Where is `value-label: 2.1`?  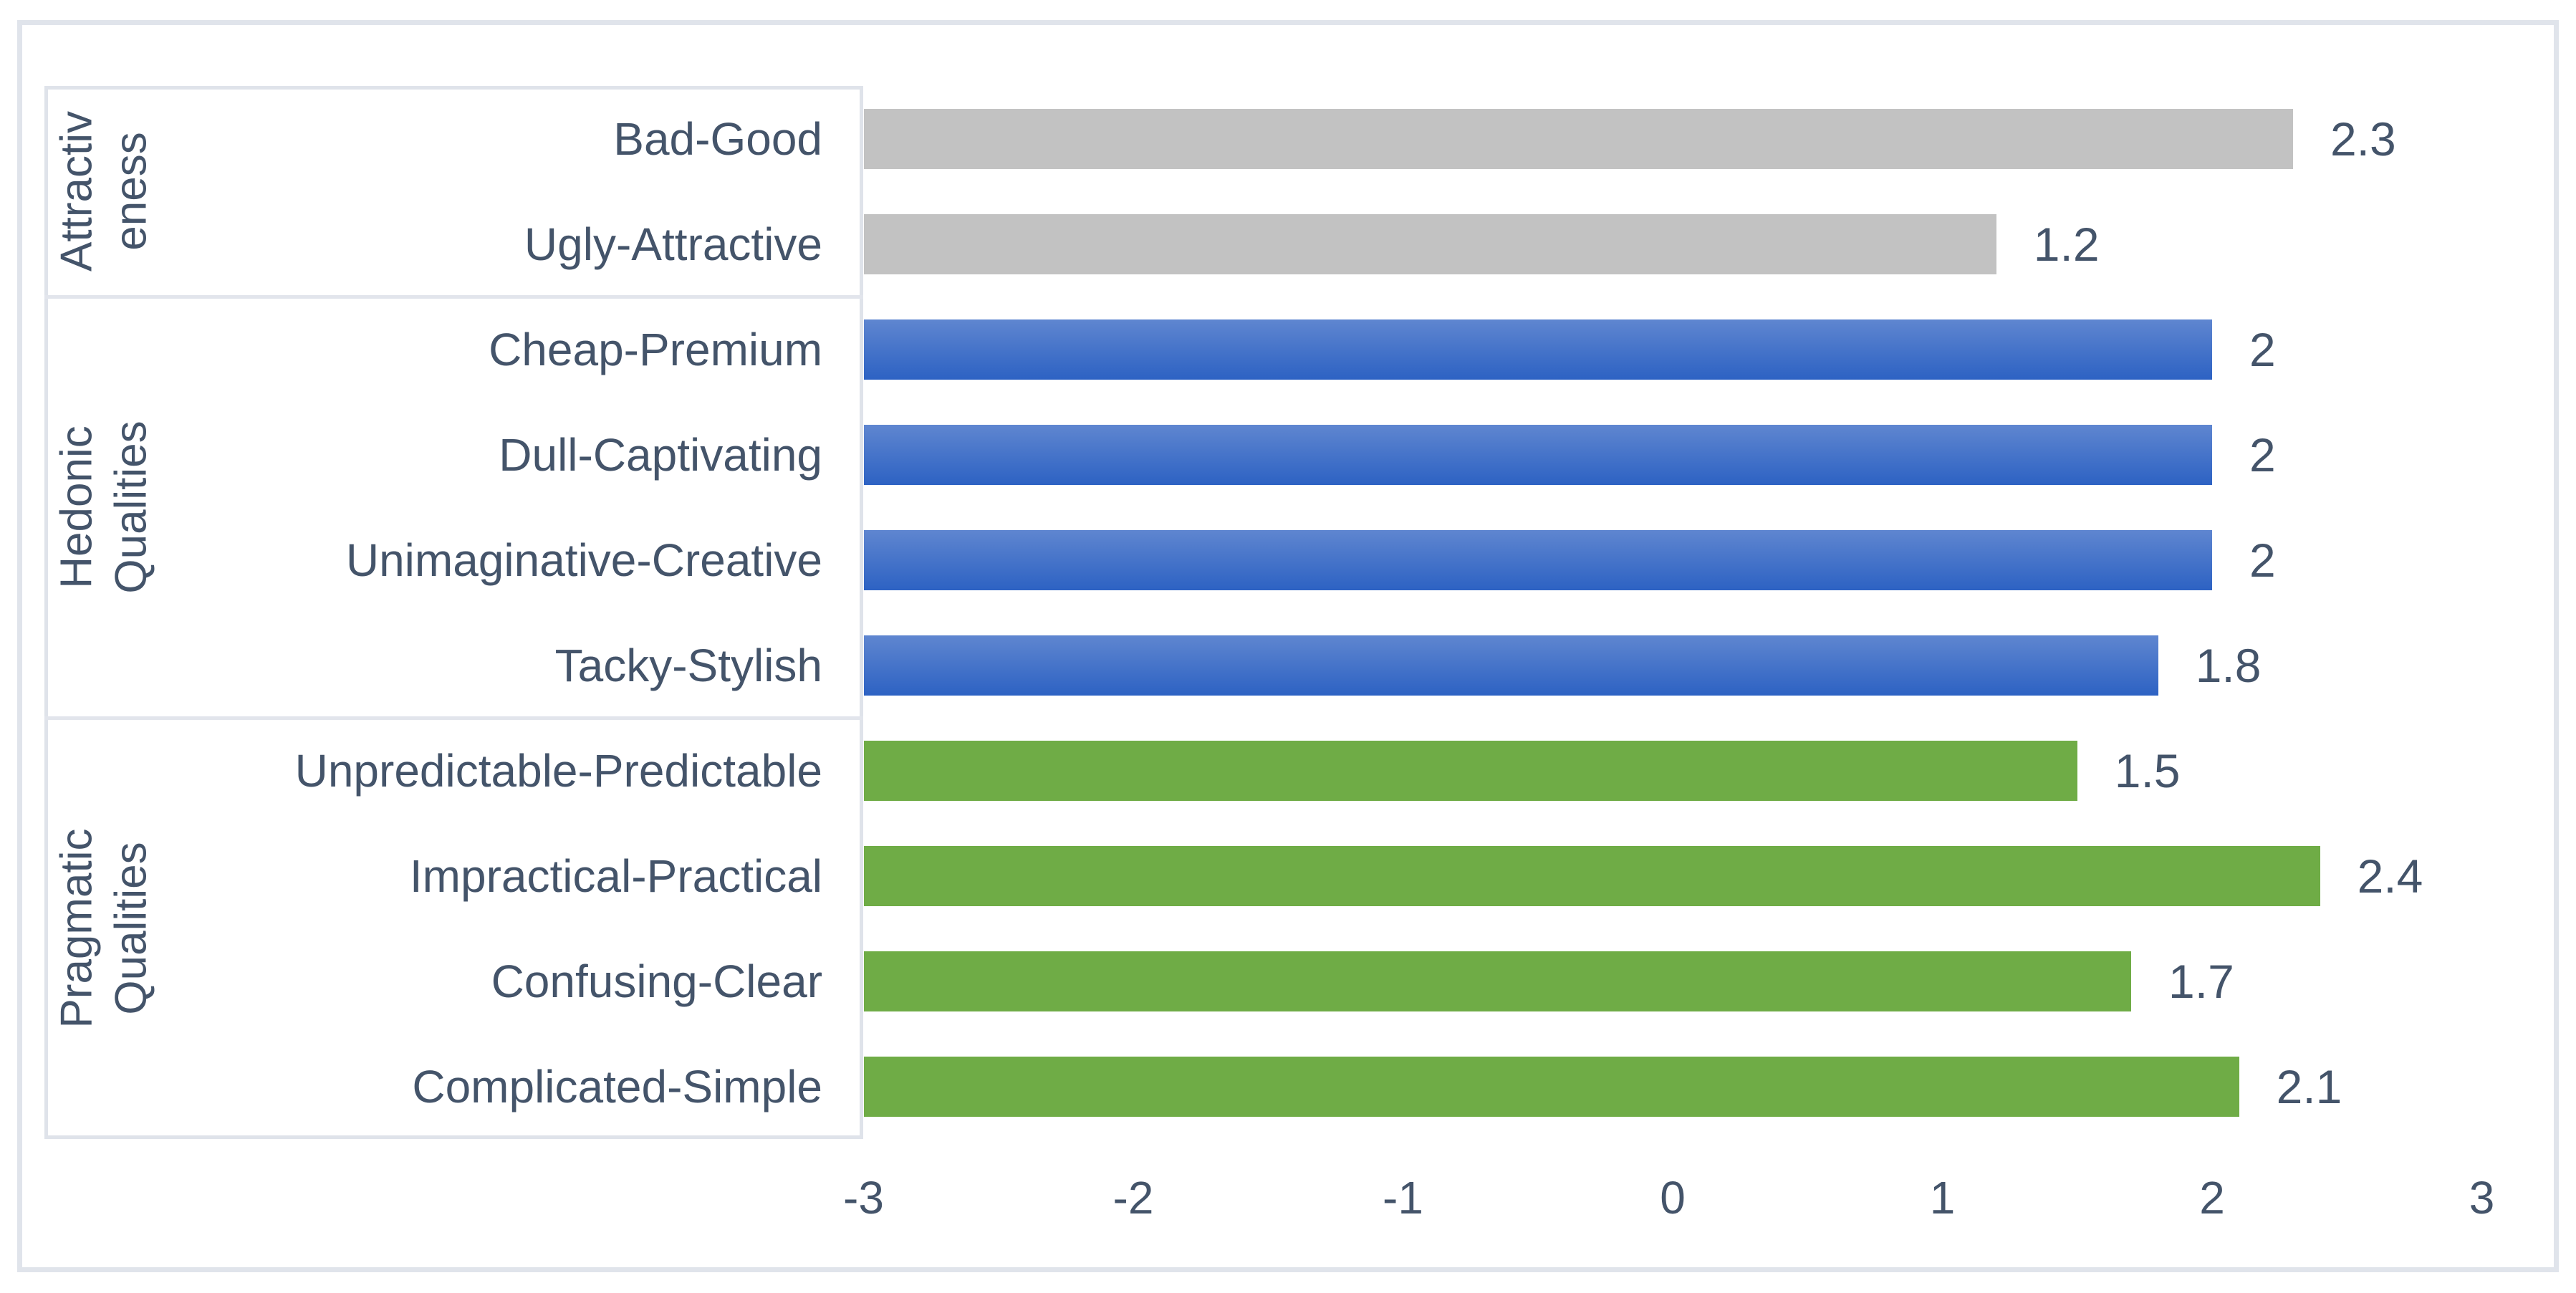
value-label: 2.1 is located at coordinates (2309, 1086).